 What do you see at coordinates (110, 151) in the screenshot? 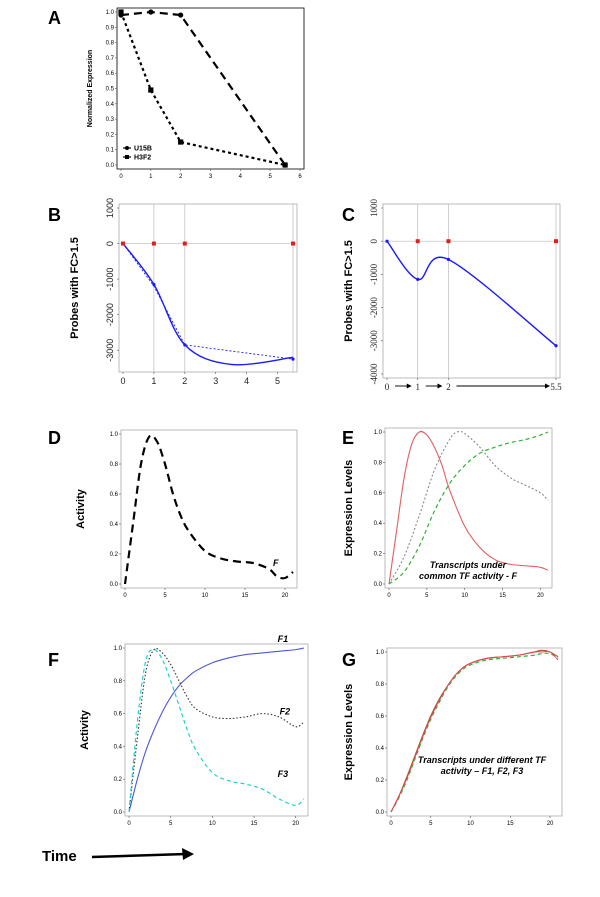
I see `y-tick-label: 0.1` at bounding box center [110, 151].